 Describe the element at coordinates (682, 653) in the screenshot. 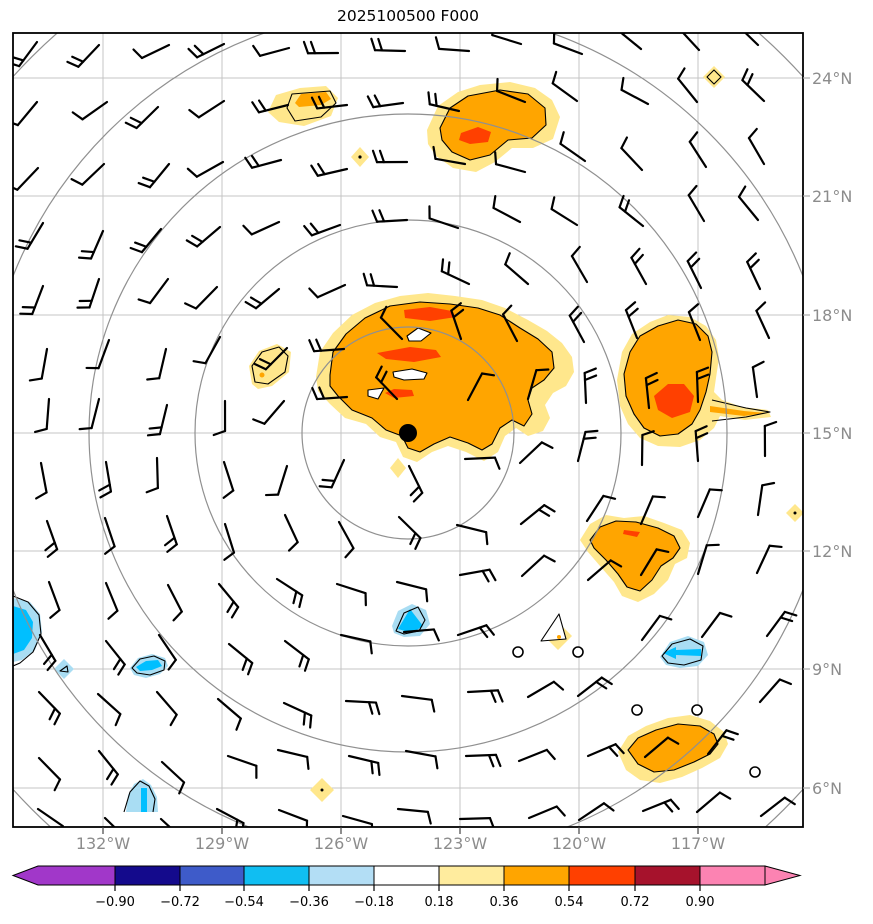

I see `blob-blue-10n-cyan-arrow` at that location.